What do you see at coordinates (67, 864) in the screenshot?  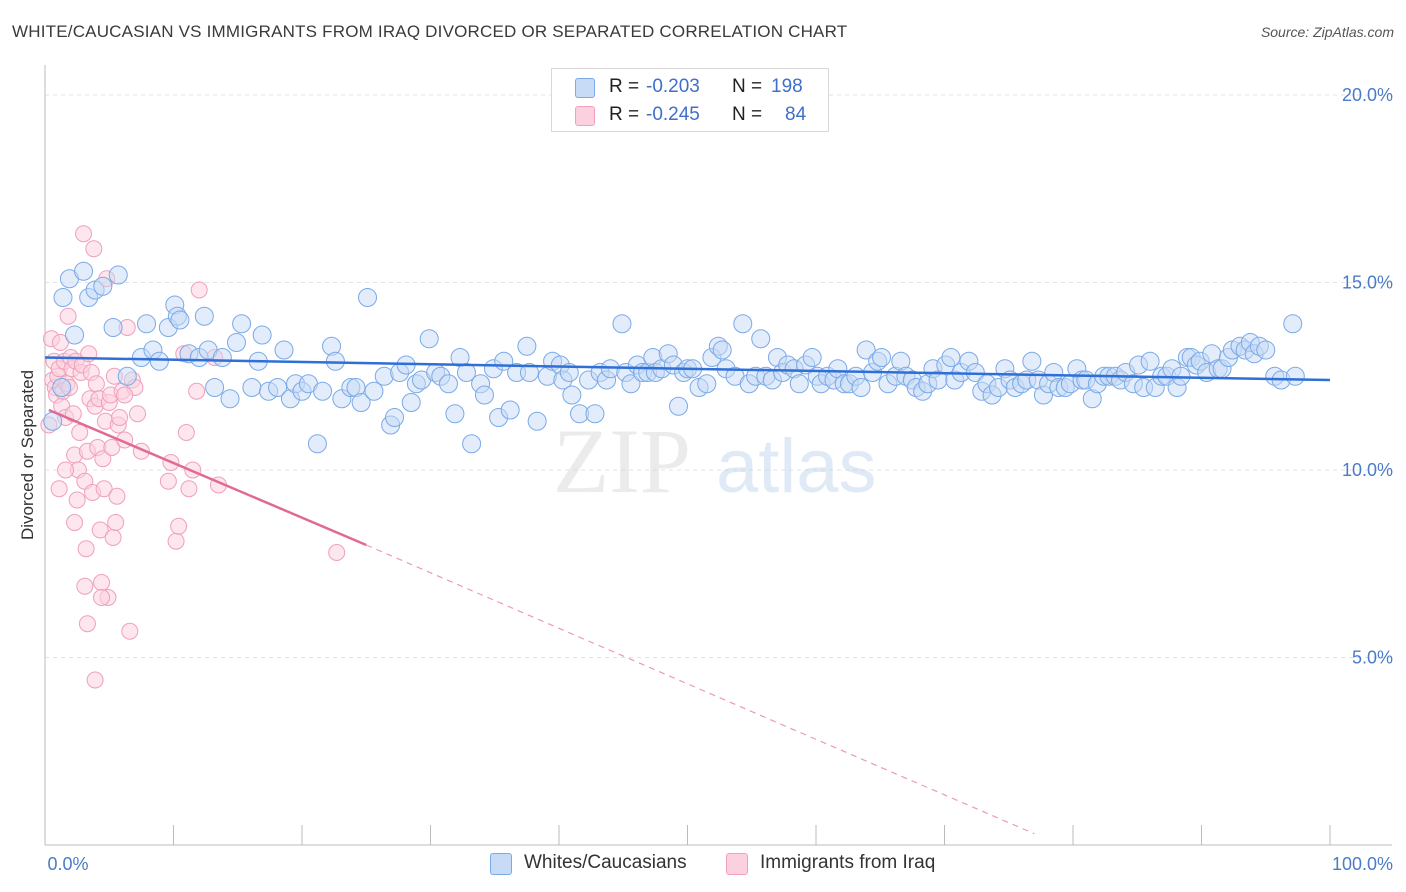 I see `x-tick-label: 0.0%` at bounding box center [67, 864].